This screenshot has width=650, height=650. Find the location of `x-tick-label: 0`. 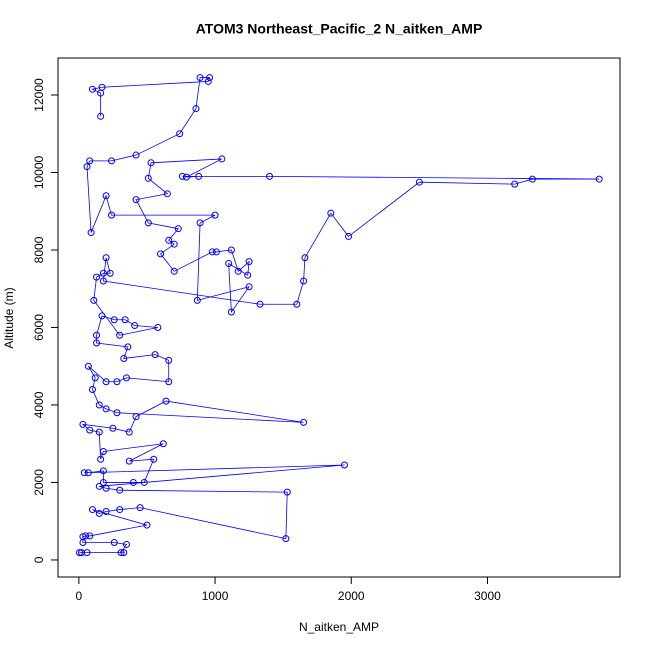

x-tick-label: 0 is located at coordinates (78, 596).